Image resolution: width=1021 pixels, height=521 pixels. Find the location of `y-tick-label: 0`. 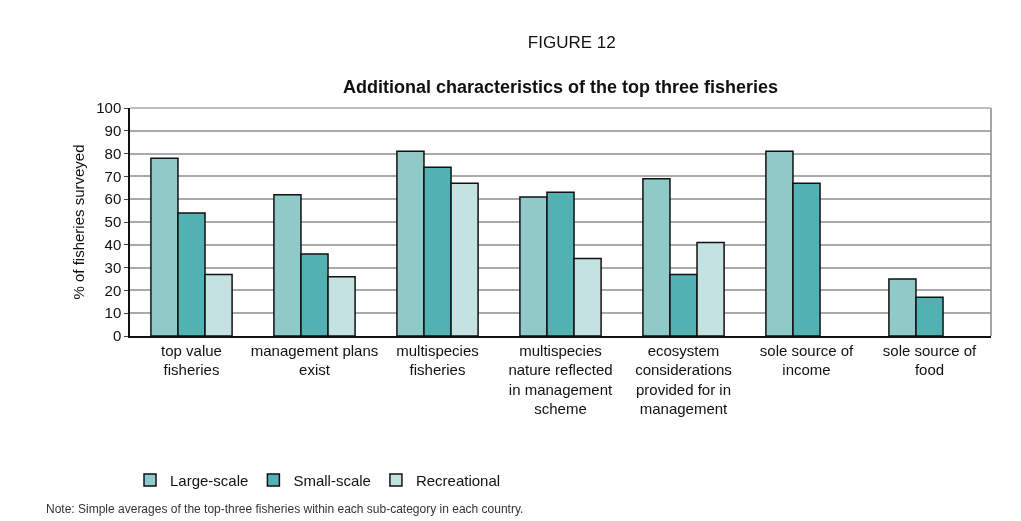

y-tick-label: 0 is located at coordinates (117, 336).